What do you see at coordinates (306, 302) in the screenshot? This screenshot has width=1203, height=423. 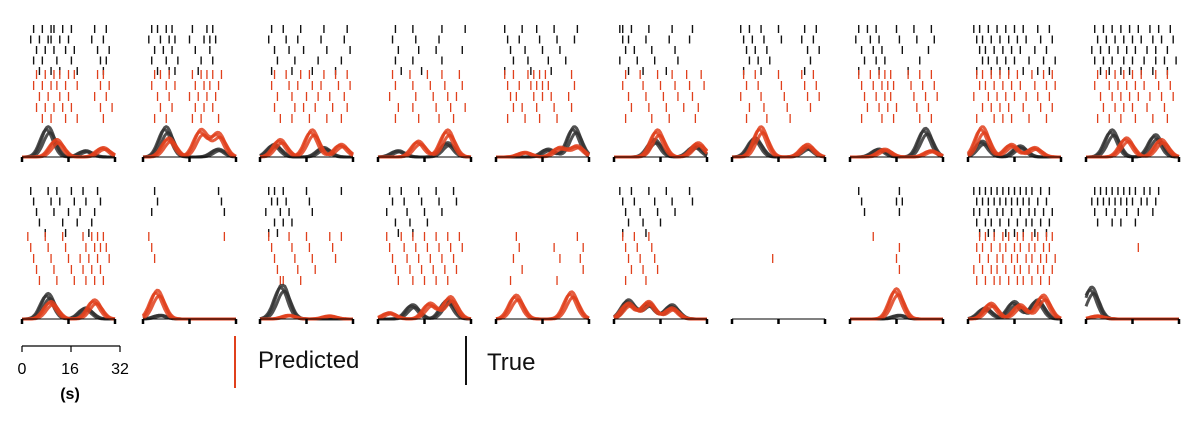 I see `true-rate-trace` at bounding box center [306, 302].